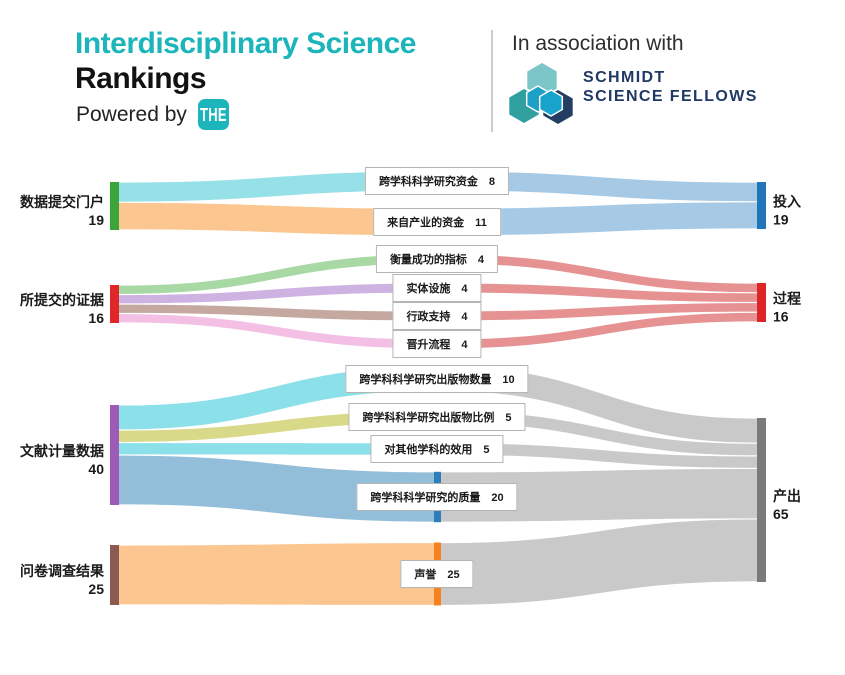  What do you see at coordinates (492, 81) in the screenshot?
I see `header-divider` at bounding box center [492, 81].